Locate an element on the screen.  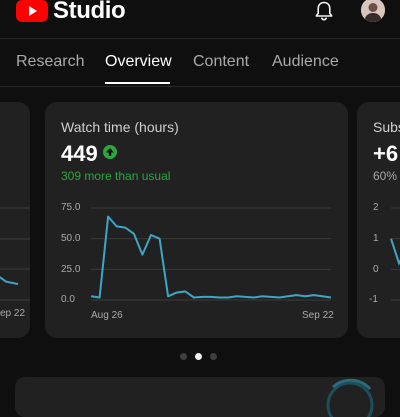
sub-y-tick-0: 0 is located at coordinates (376, 269).